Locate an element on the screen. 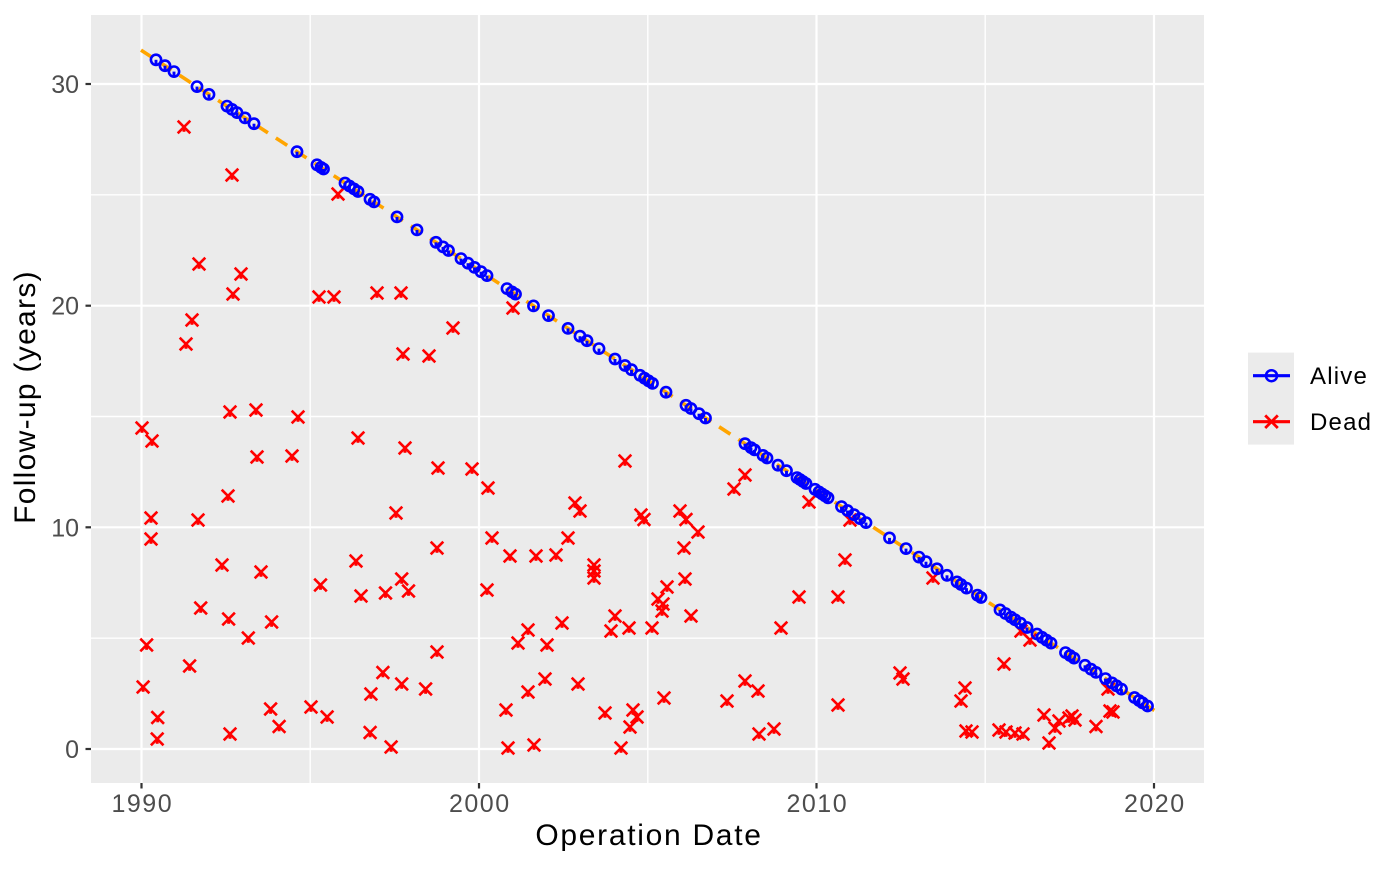  svg-text: Follow-up (years) is located at coordinates (25, 397).